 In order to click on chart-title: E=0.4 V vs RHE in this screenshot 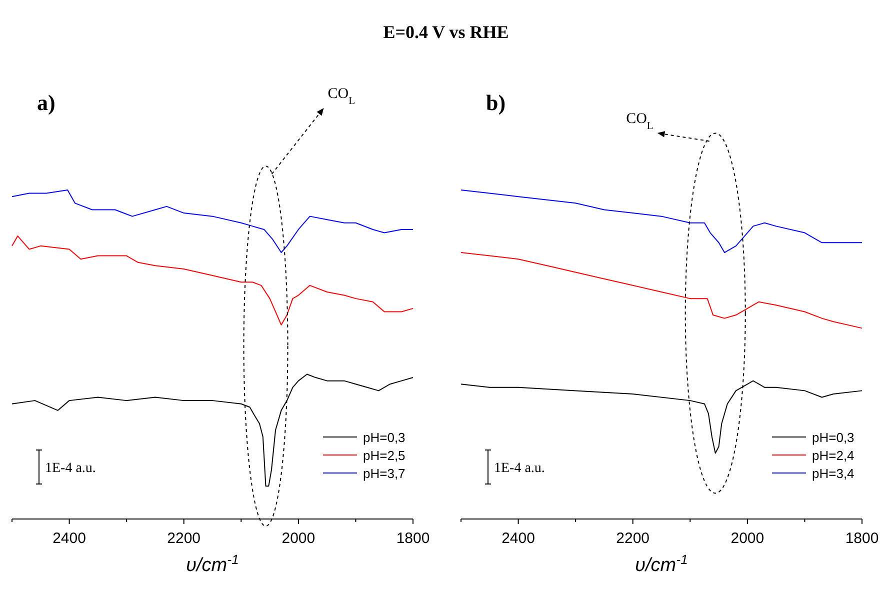, I will do `click(446, 32)`.